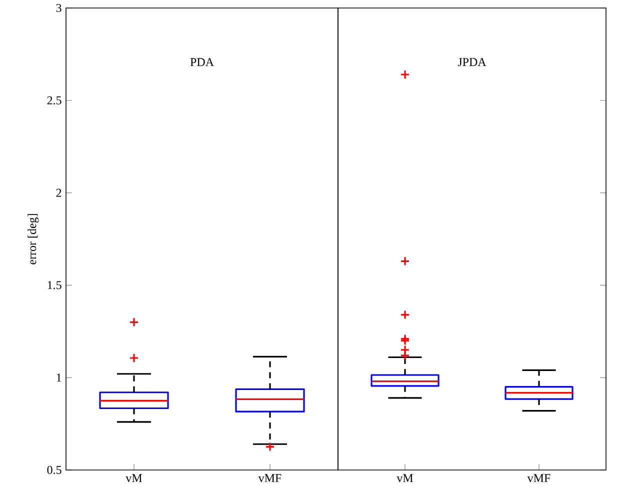 The image size is (620, 493). I want to click on y-tick-label: 2, so click(59, 192).